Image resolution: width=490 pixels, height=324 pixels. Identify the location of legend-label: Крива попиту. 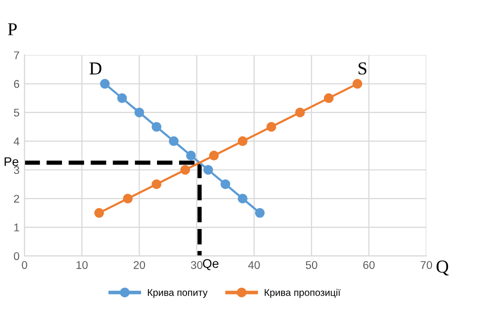
(178, 293).